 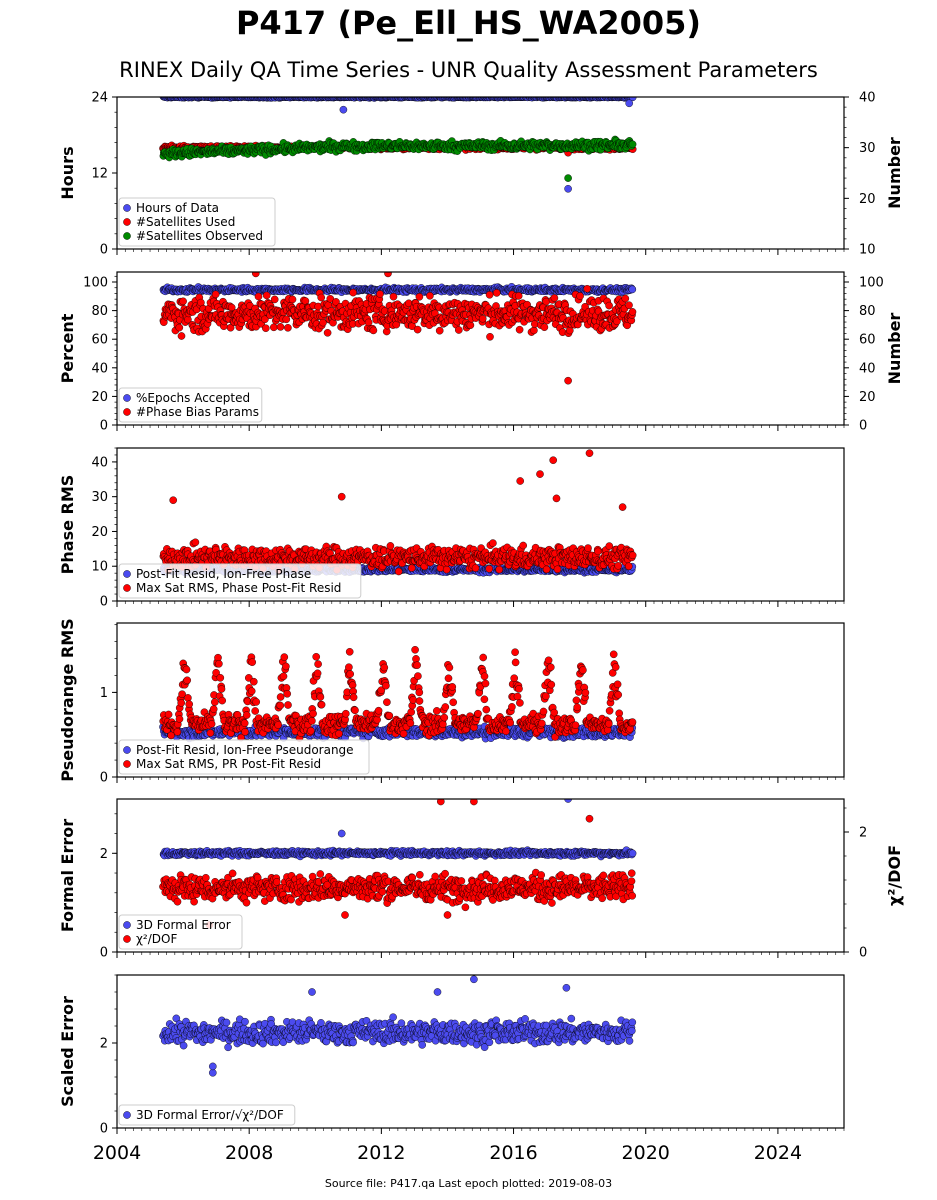 I want to click on series-3-points, so click(x=398, y=158).